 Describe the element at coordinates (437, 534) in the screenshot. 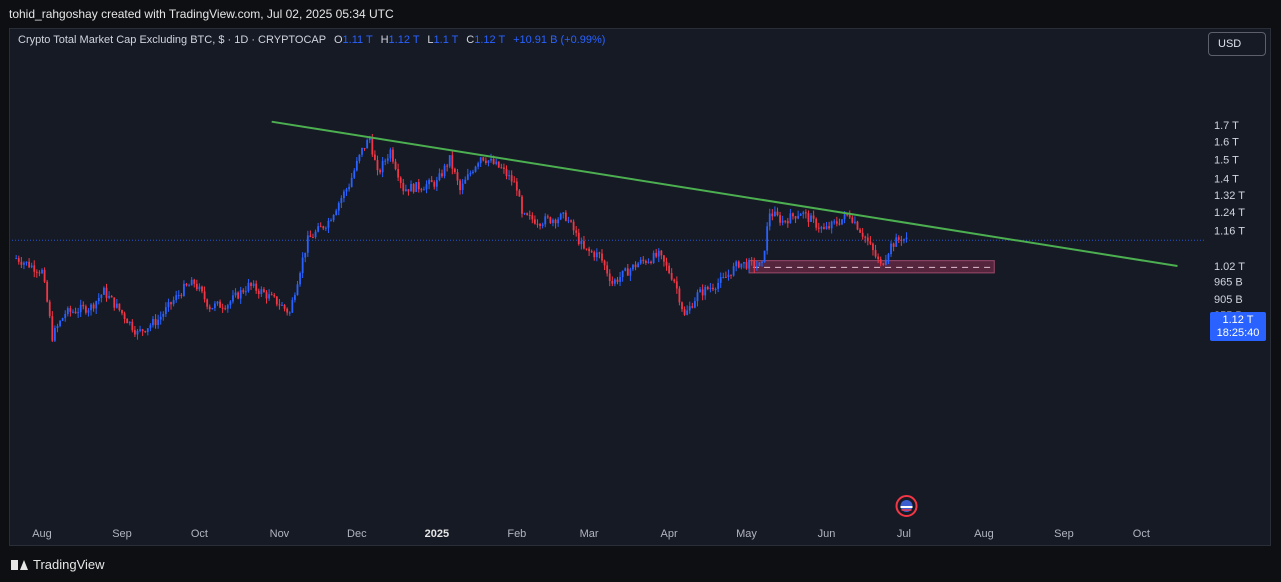

I see `x-tick-label: 2025` at that location.